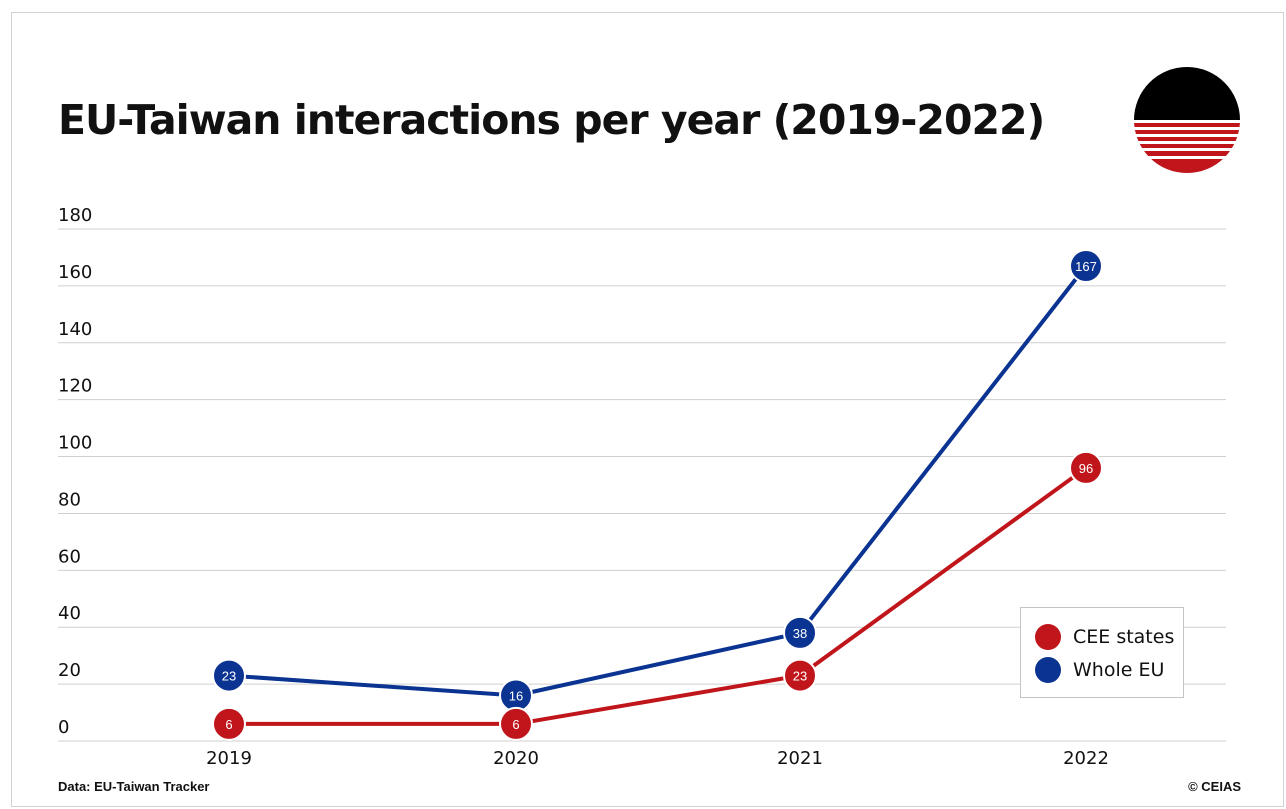 The image size is (1286, 809). I want to click on y-tick-label: 60, so click(69, 556).